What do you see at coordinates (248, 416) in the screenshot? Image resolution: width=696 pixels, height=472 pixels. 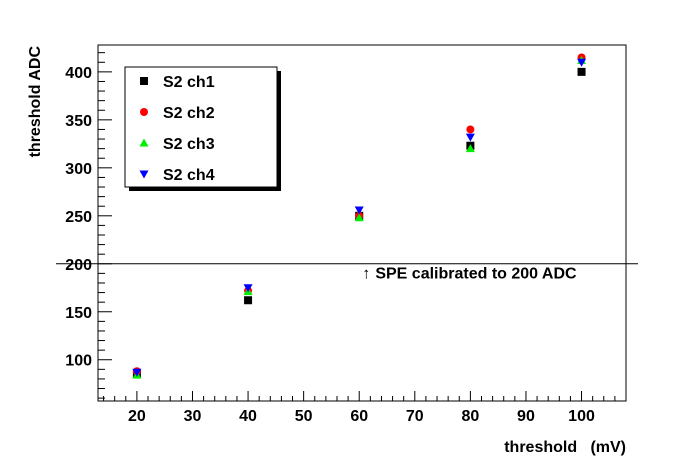 I see `x-tick-label: 40` at bounding box center [248, 416].